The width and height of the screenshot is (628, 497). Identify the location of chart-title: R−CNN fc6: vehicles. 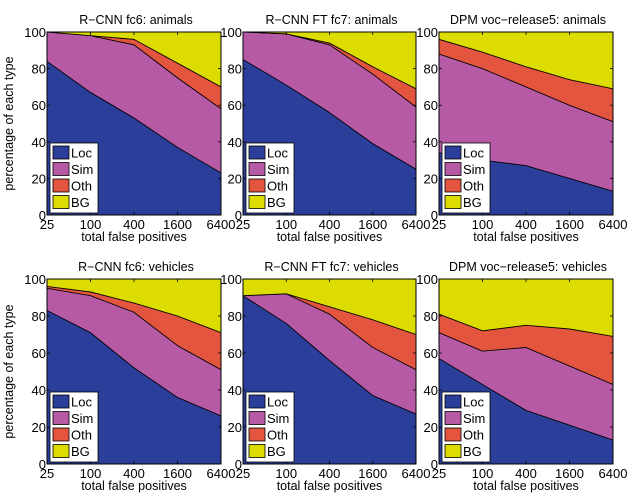
(136, 267).